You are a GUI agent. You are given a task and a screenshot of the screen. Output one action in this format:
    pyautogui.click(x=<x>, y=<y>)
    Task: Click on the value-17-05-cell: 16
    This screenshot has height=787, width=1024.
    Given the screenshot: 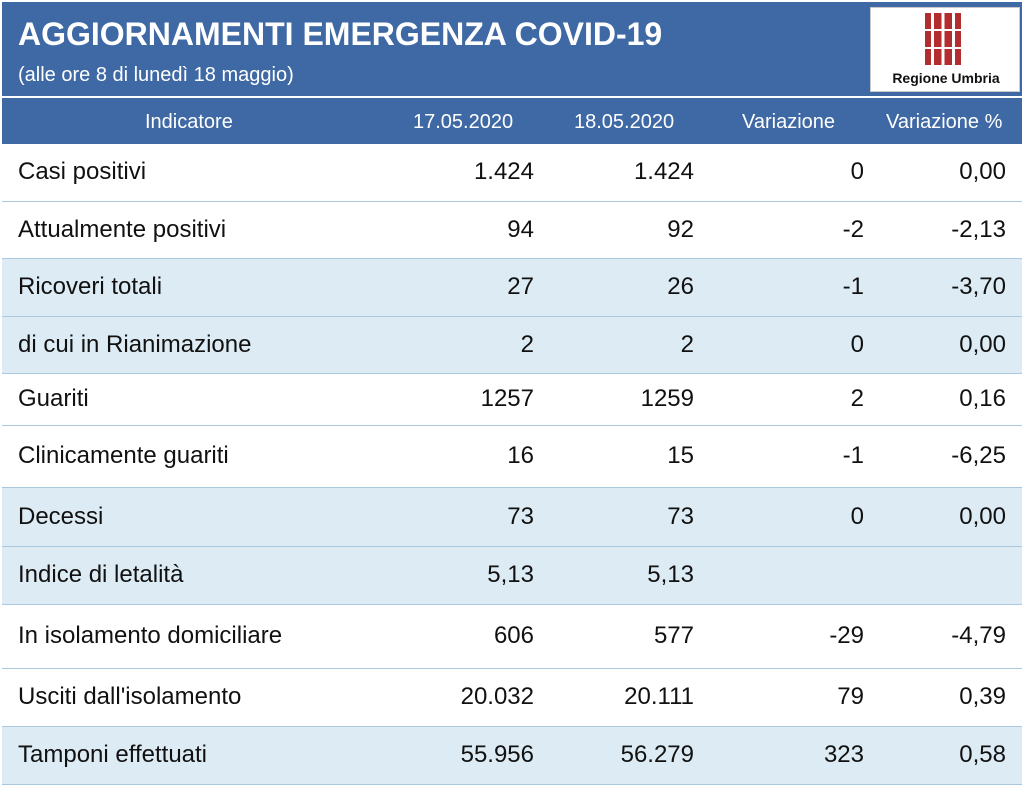 What is the action you would take?
    pyautogui.click(x=520, y=455)
    